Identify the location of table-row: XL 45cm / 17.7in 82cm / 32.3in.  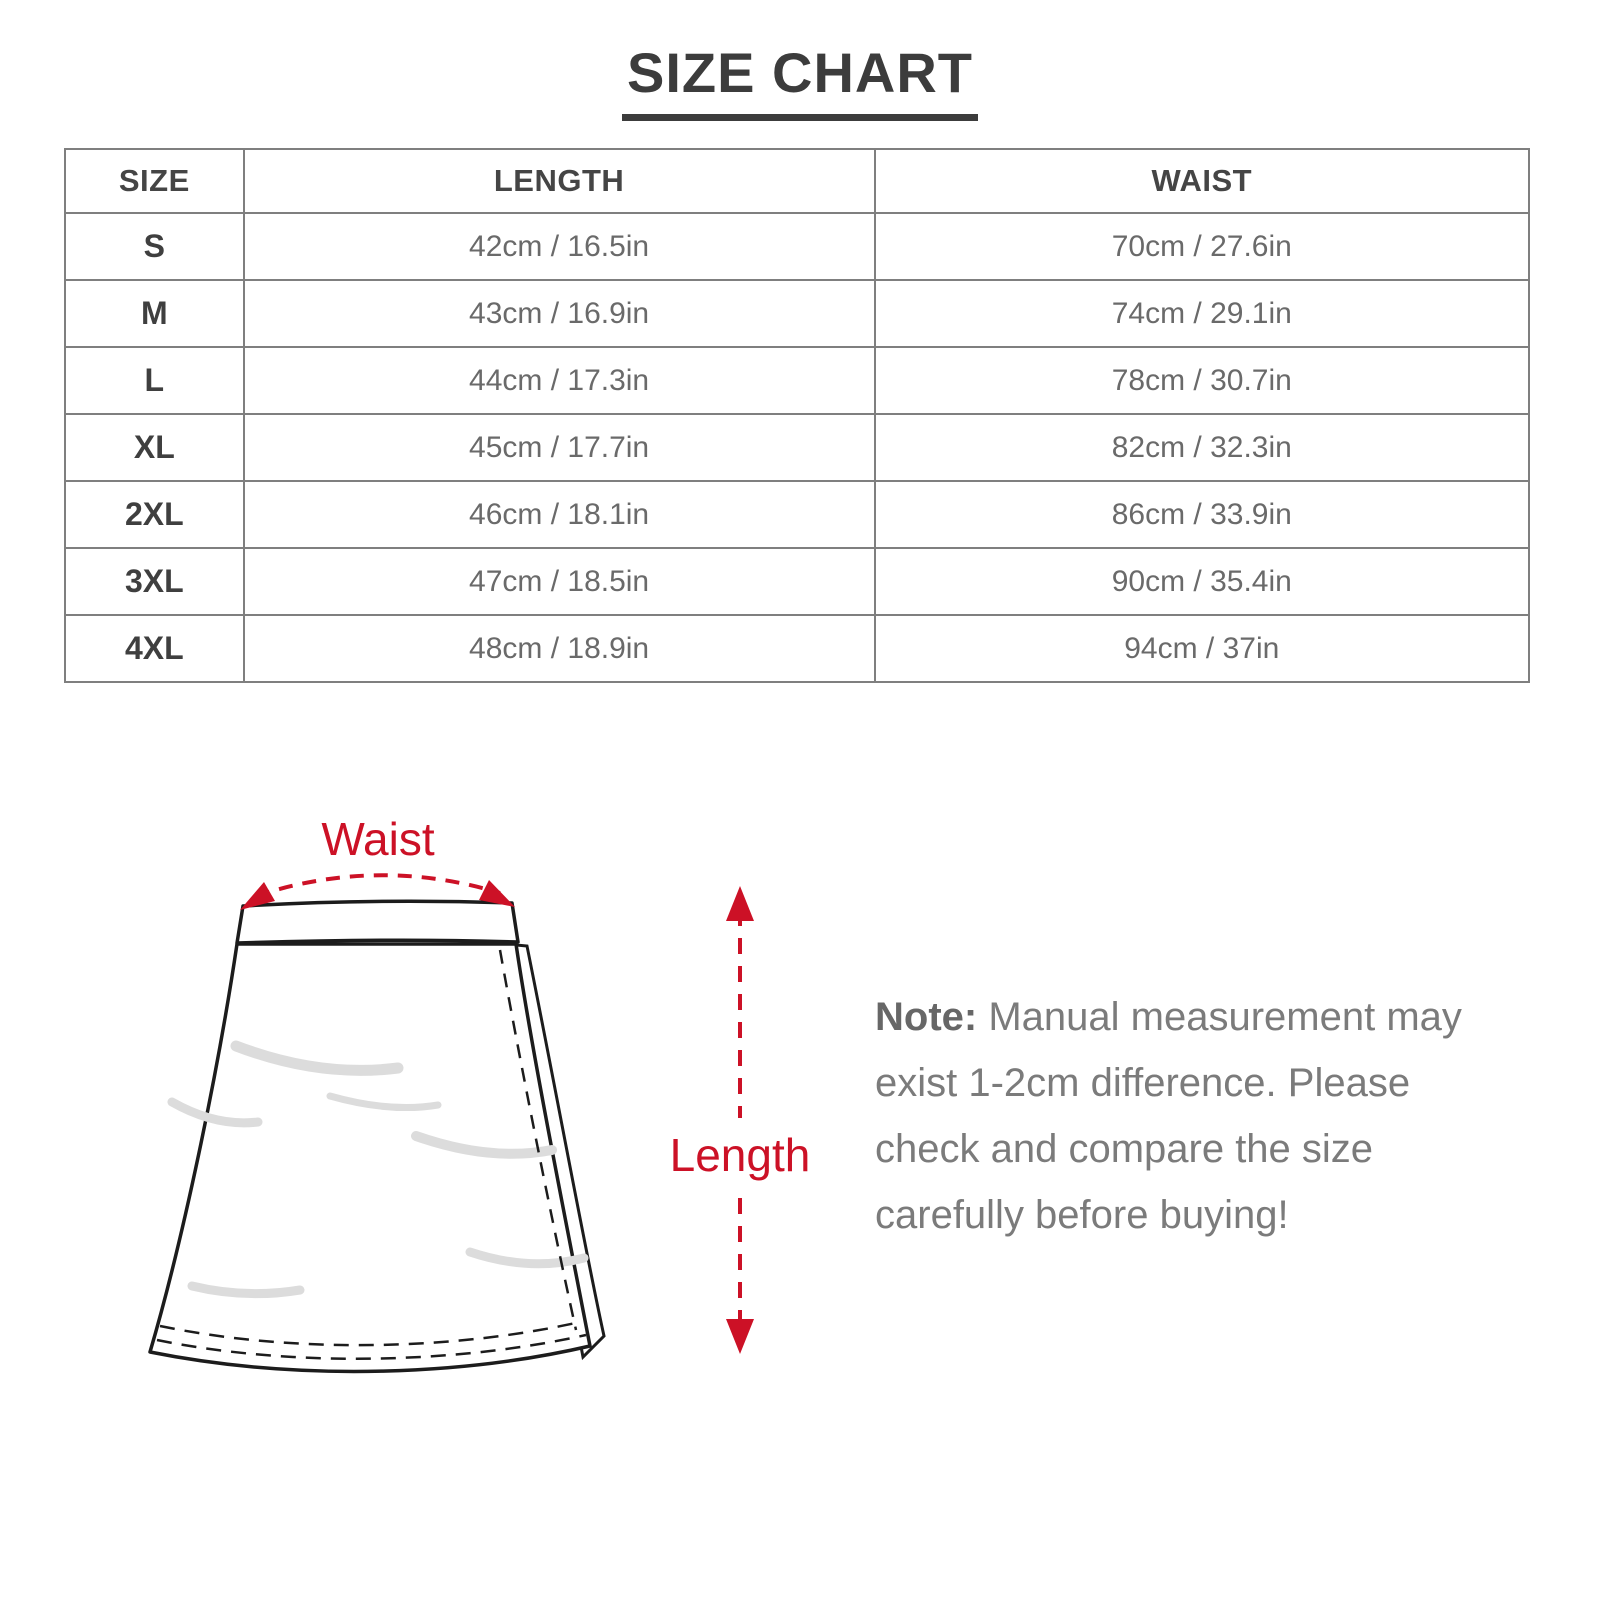
(797, 447).